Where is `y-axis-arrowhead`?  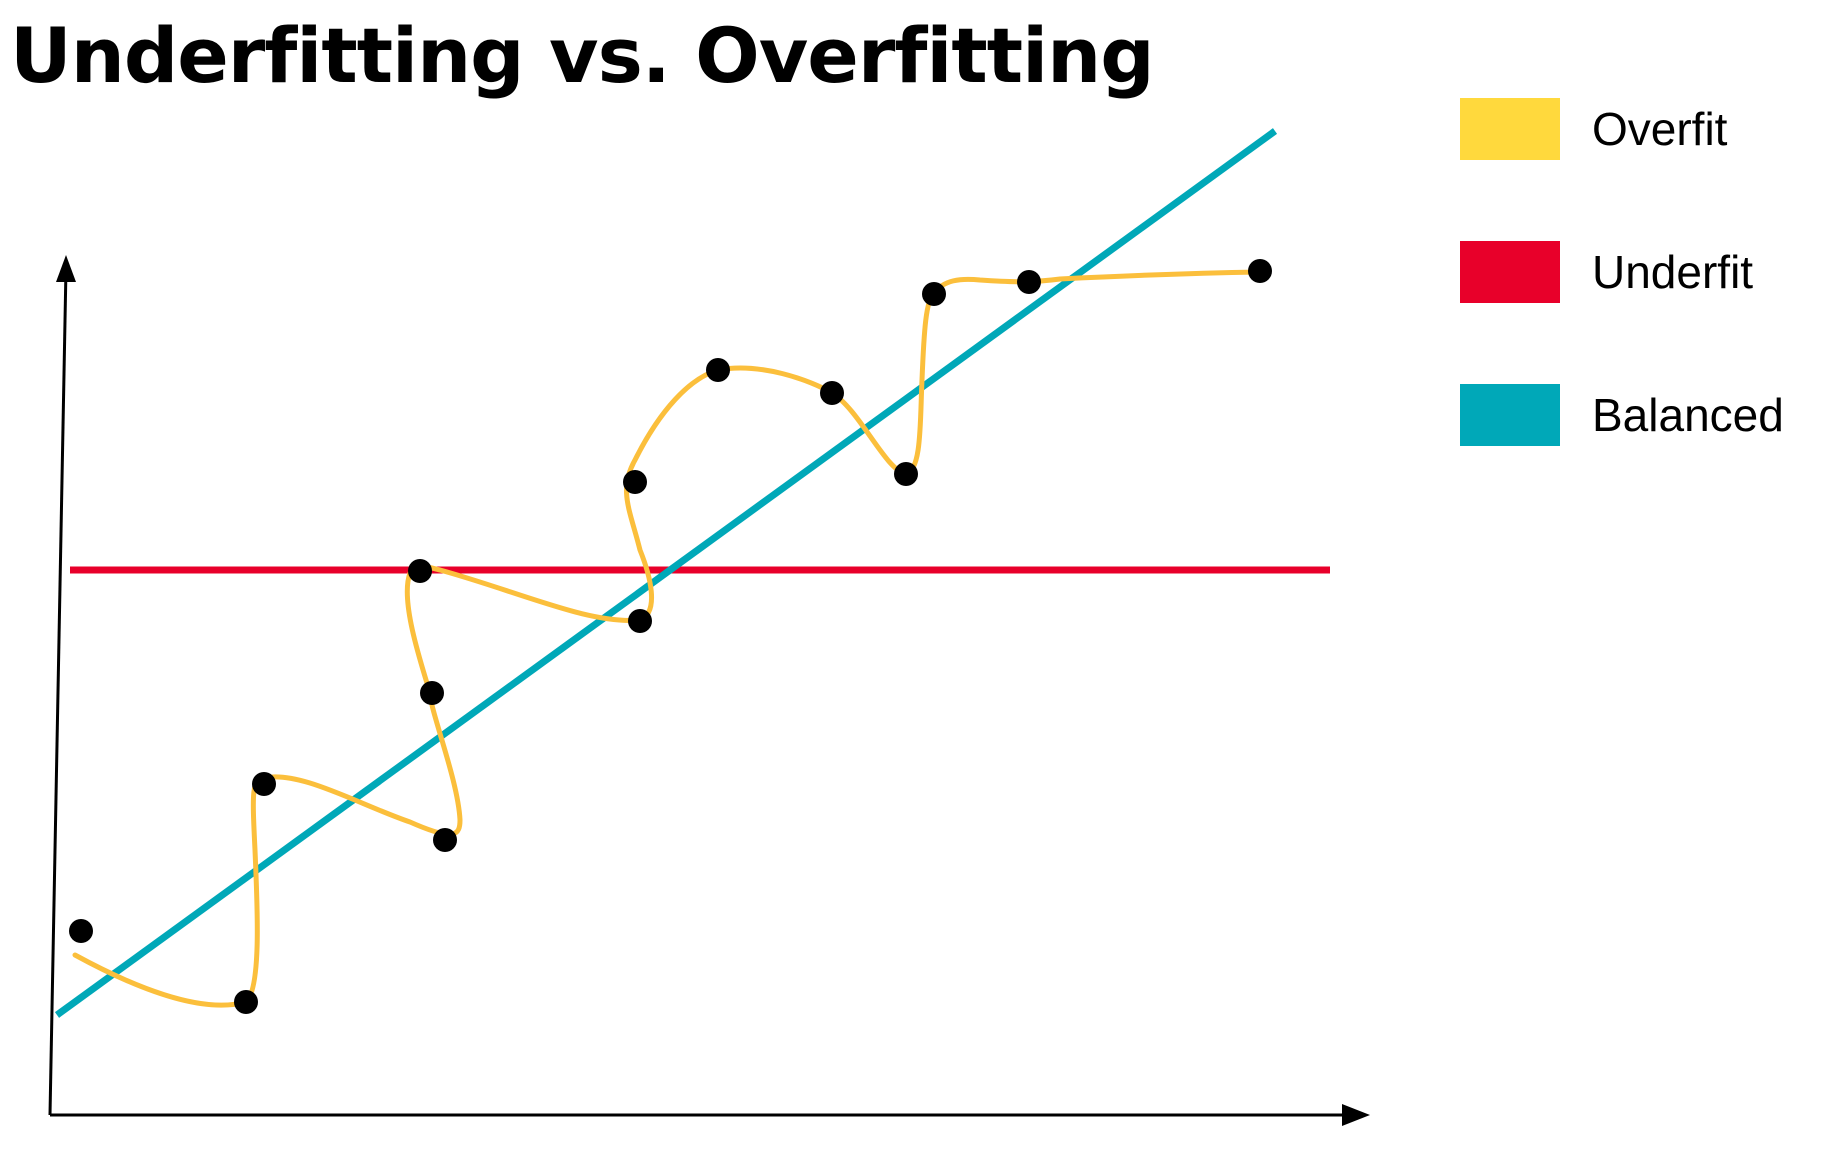
y-axis-arrowhead is located at coordinates (66, 268).